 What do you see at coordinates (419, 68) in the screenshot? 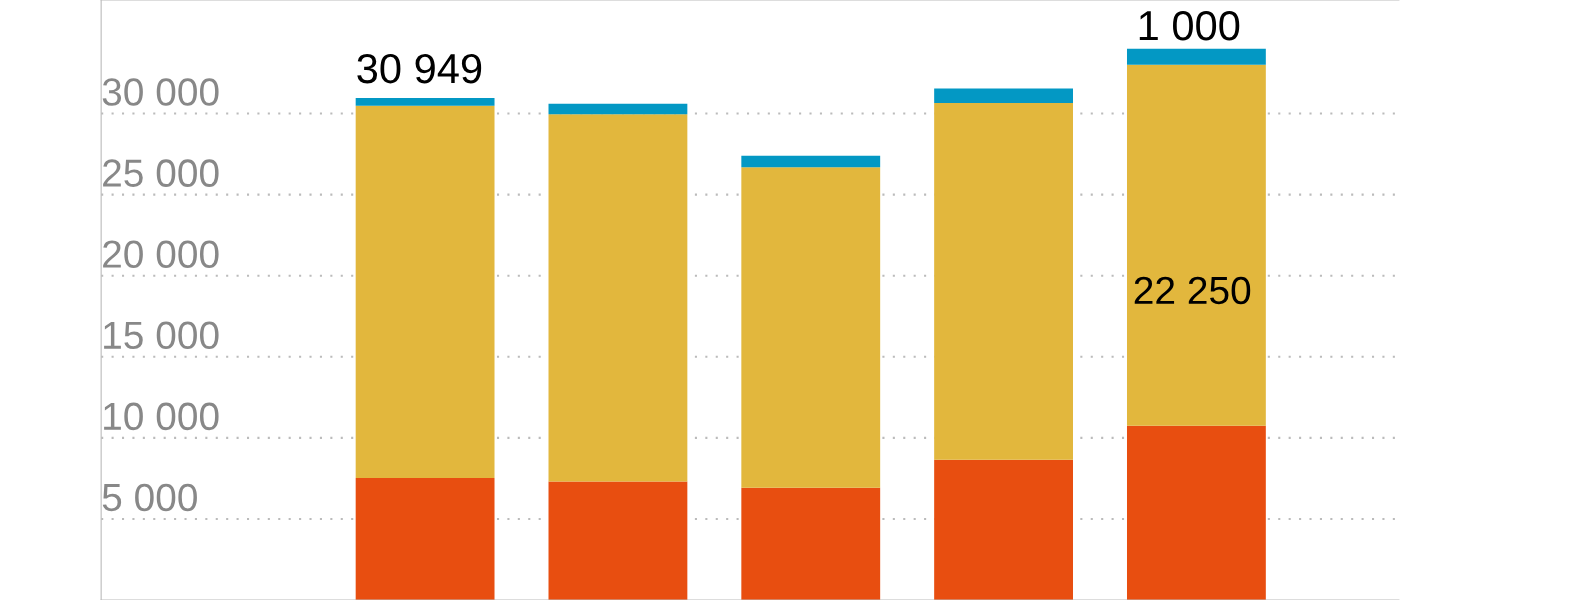
I see `total-label: 30 949` at bounding box center [419, 68].